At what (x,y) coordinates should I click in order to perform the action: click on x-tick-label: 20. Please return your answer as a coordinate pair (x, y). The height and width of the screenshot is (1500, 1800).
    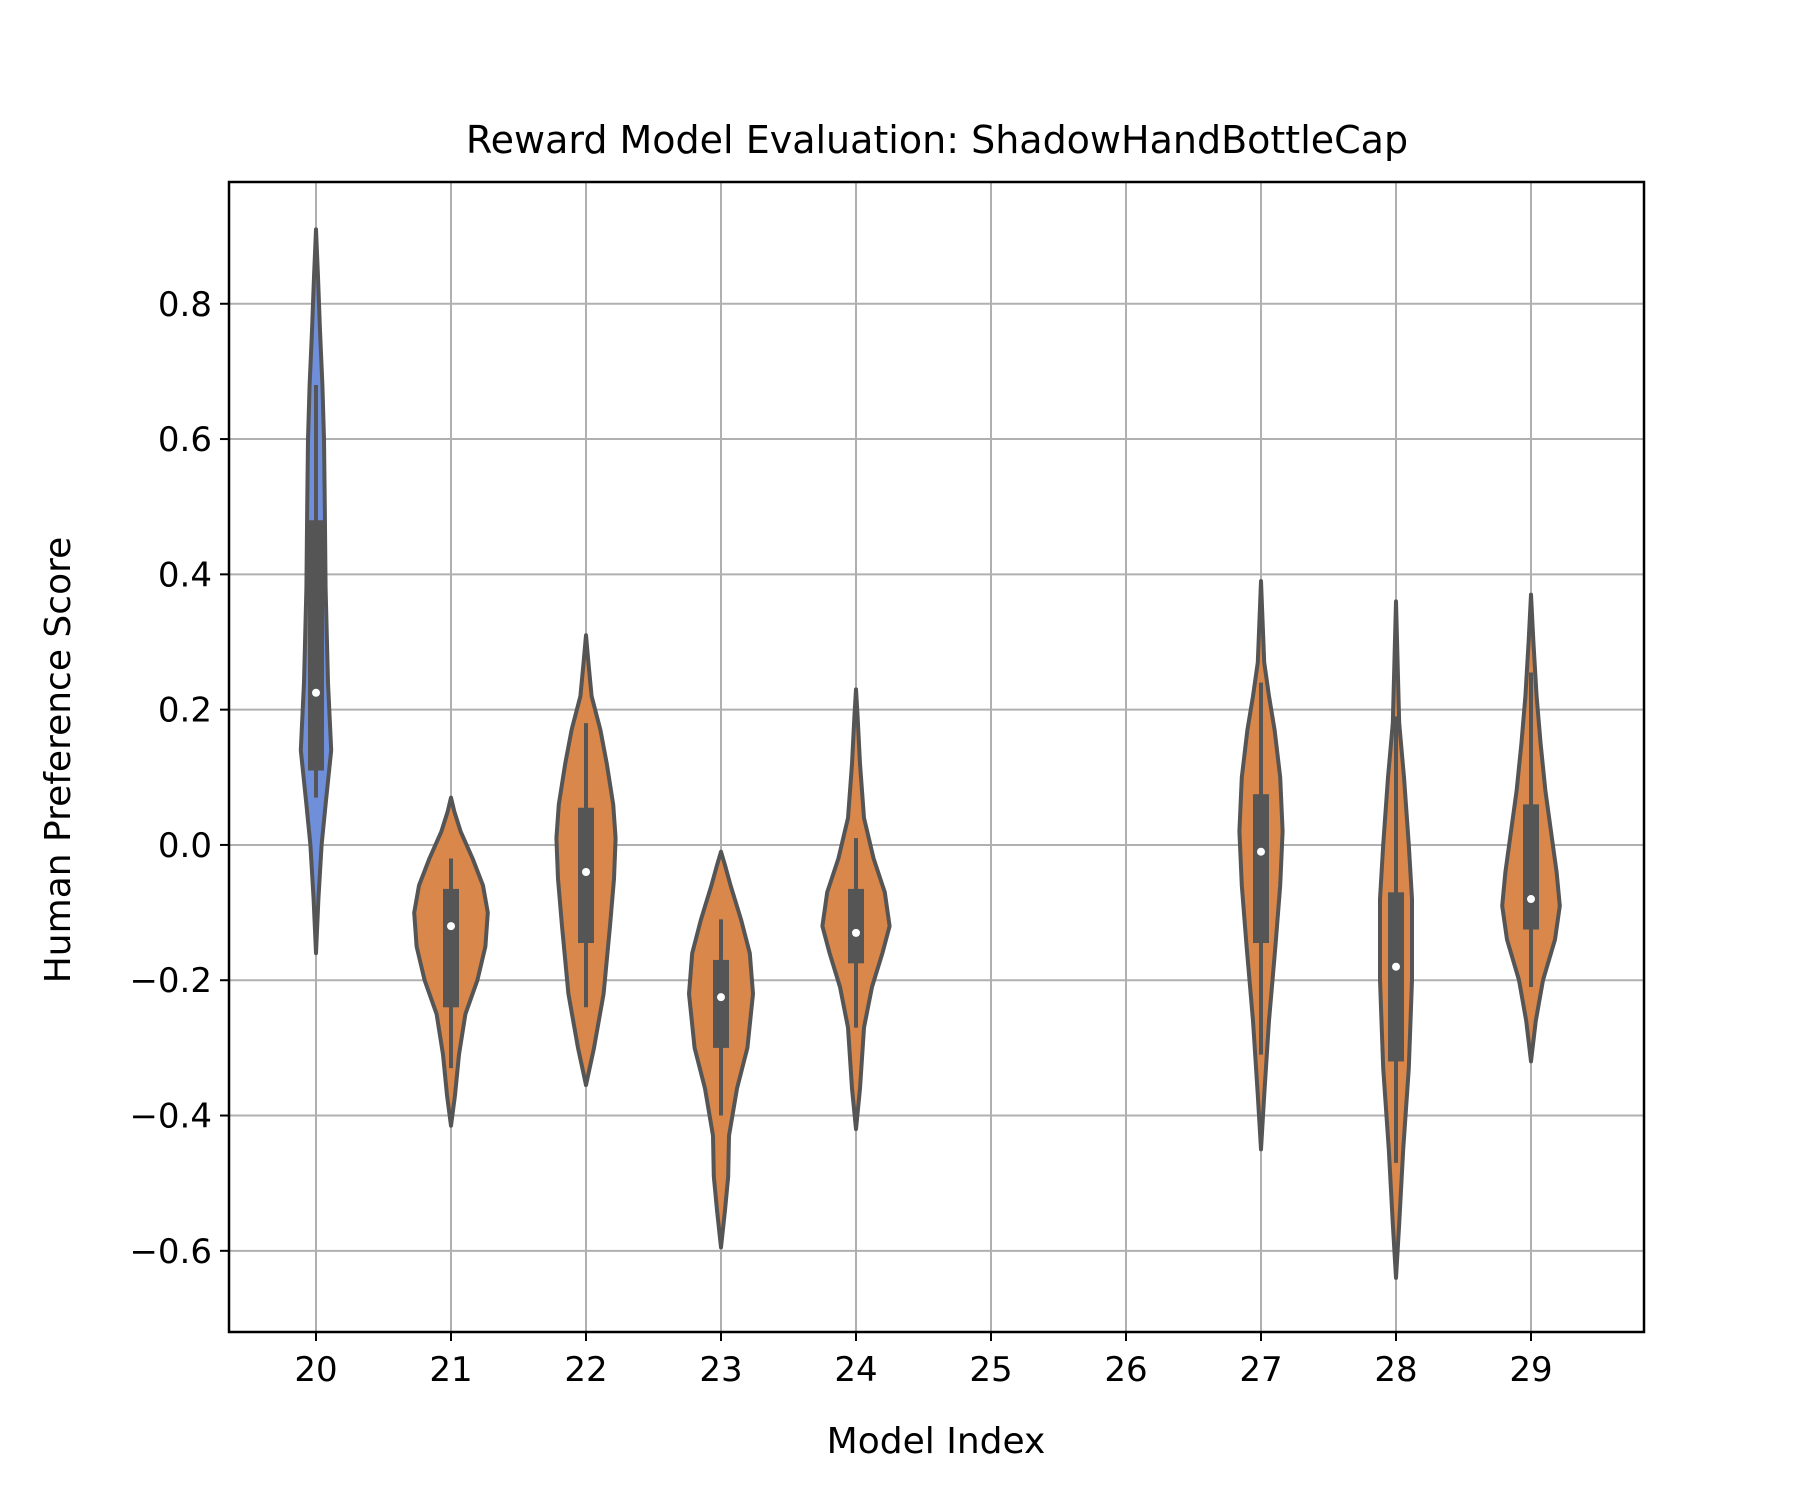
    Looking at the image, I should click on (315, 1370).